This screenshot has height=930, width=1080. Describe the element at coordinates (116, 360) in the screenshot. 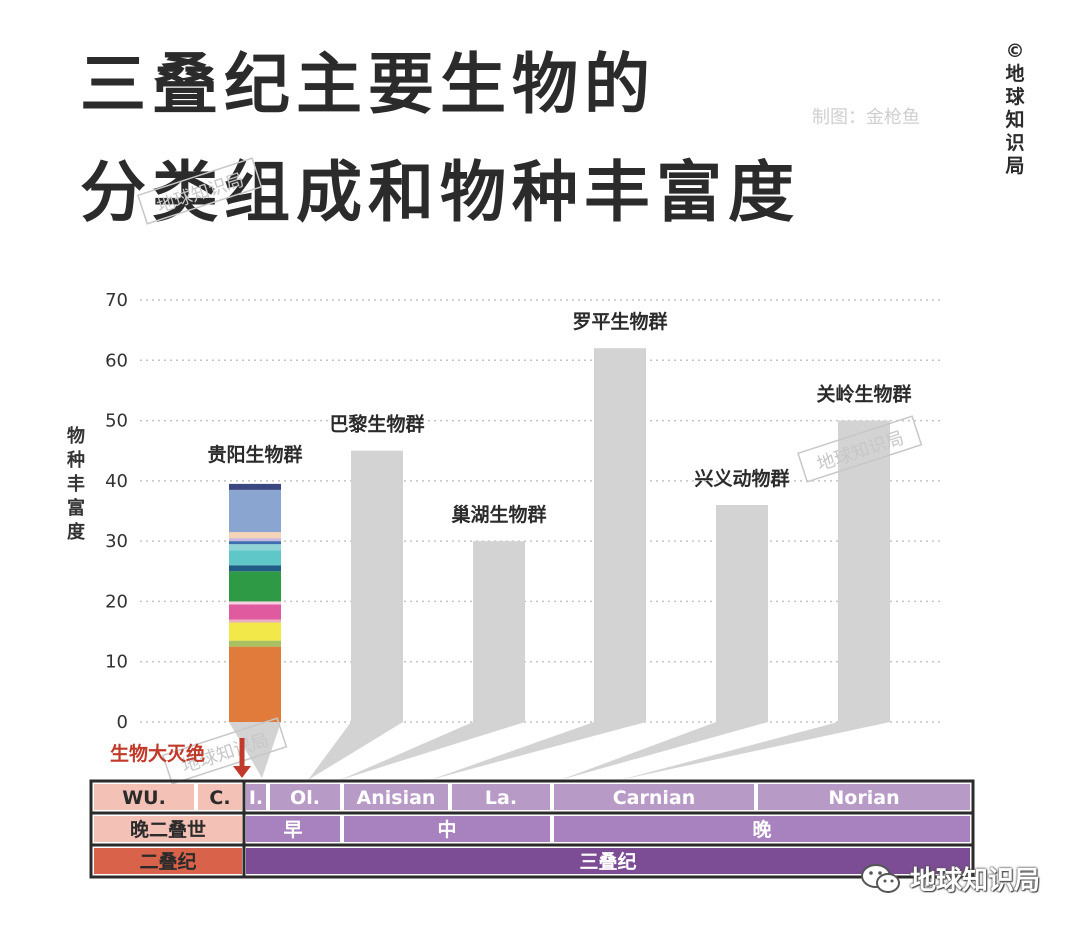

I see `y-tick-label: 60` at that location.